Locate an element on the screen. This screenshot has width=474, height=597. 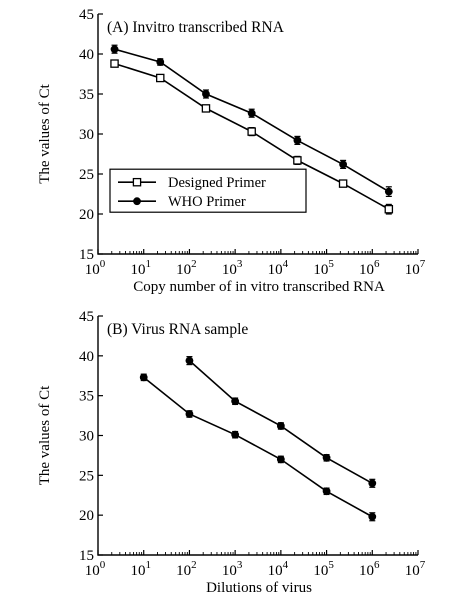
panel-a-xtick-label: 10⁶ is located at coordinates (369, 268).